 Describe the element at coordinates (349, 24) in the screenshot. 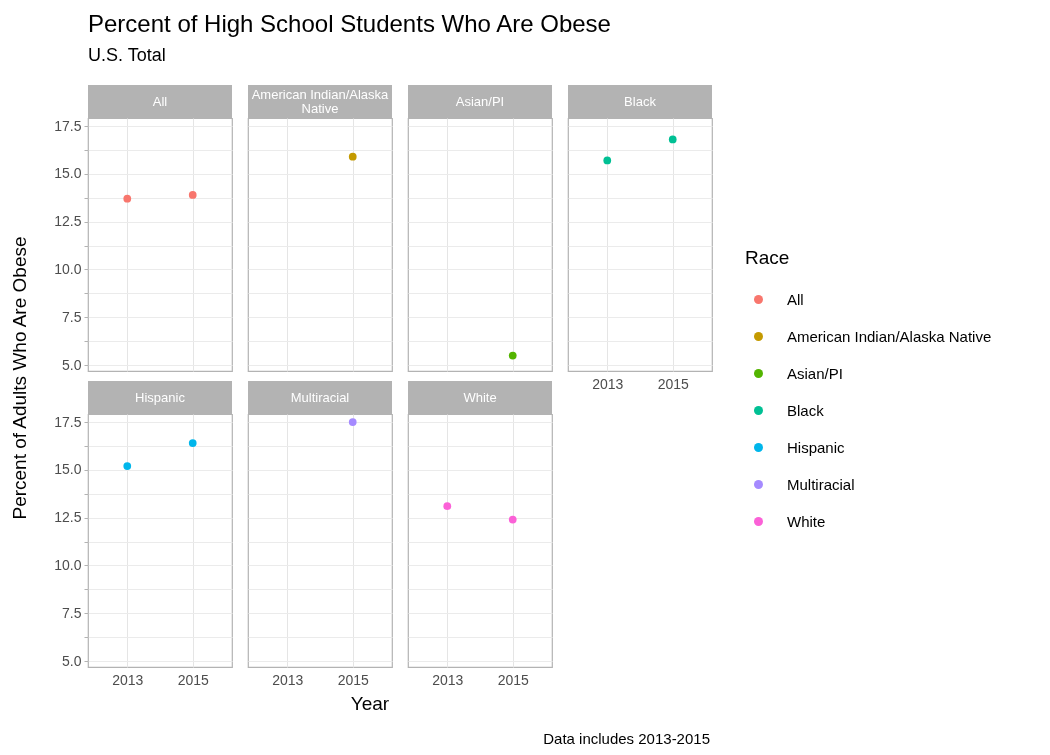

I see `text: Percent of High School Students Who Are Obese` at that location.